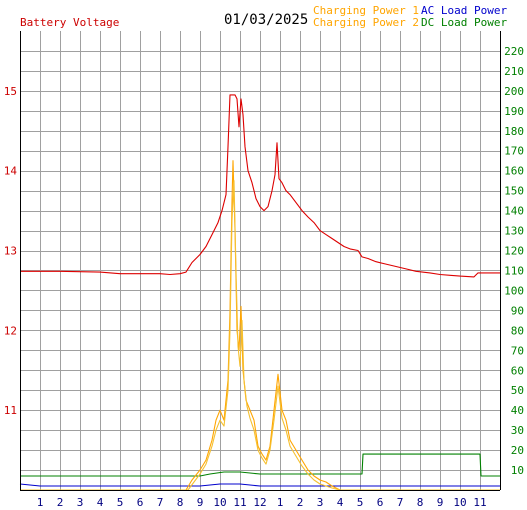 The width and height of the screenshot is (527, 510). I want to click on x-tick-labels: 1 2 3 4 5 6 7 8 9 10 11 12 1 2 3 4 5 6 7 8 9 10 11, so click(262, 502).